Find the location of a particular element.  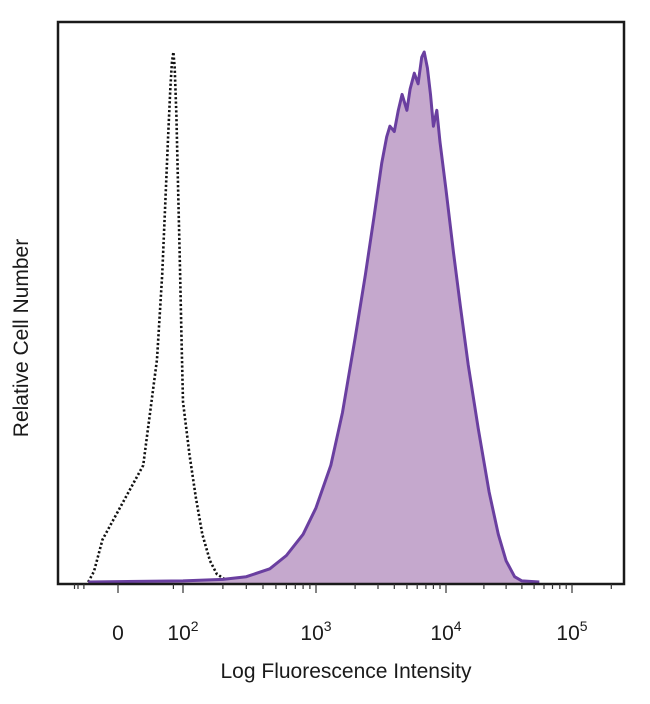

x-tick-labels: 0 10² 10³ 10⁴ 10⁵ is located at coordinates (350, 631).